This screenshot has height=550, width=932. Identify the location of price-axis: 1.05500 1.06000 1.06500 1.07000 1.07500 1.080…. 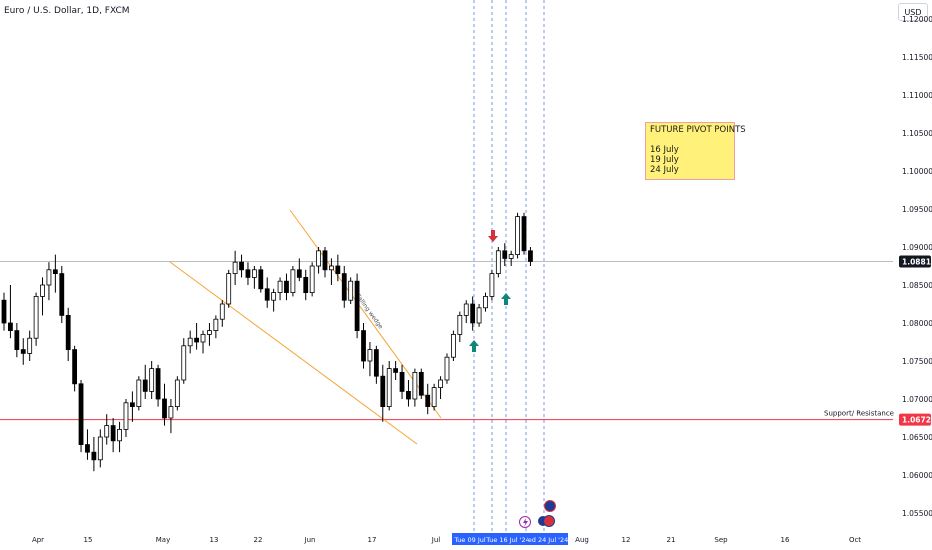
(915, 266).